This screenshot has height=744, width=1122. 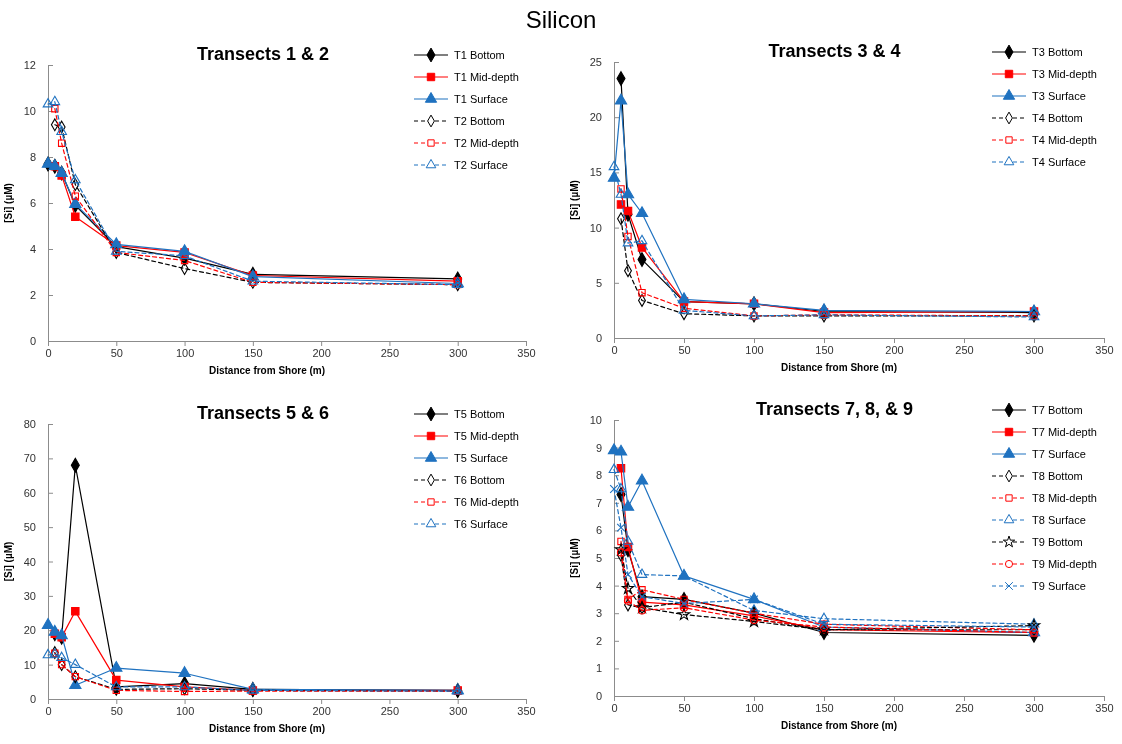 What do you see at coordinates (29, 424) in the screenshot?
I see `y-tick-label: 80` at bounding box center [29, 424].